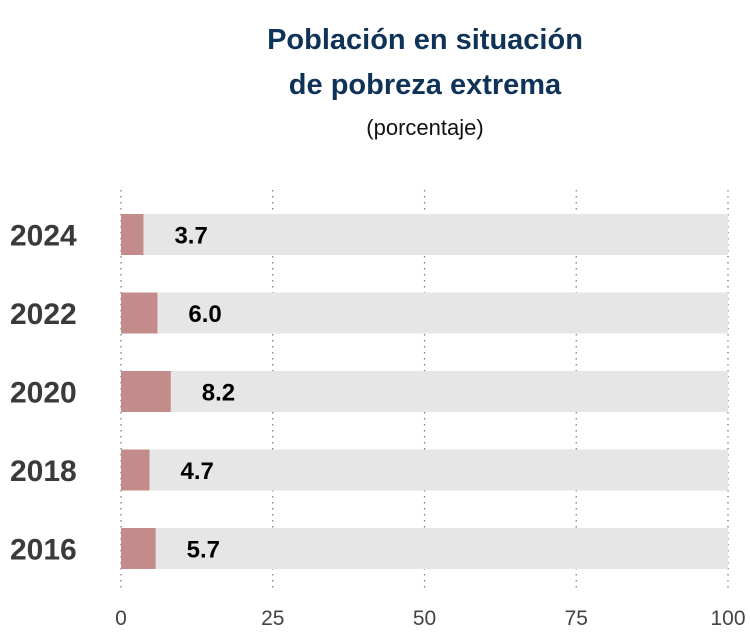  I want to click on chart-subtitle: (porcentaje), so click(425, 127).